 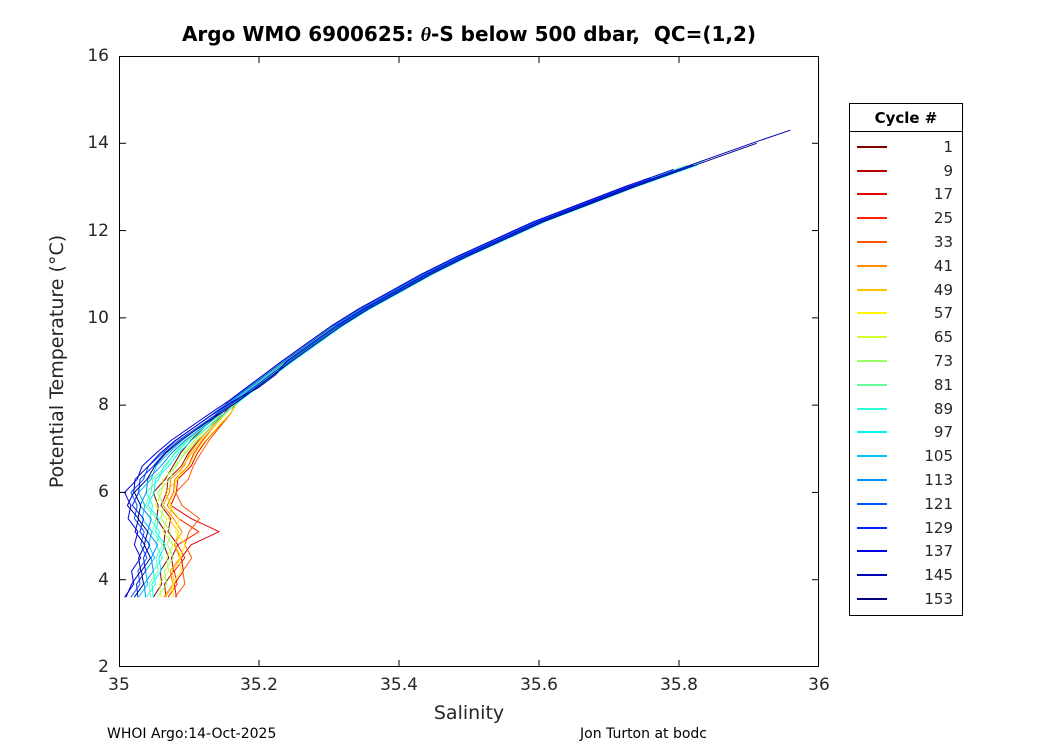 I want to click on x-tick-label: 36, so click(x=819, y=685).